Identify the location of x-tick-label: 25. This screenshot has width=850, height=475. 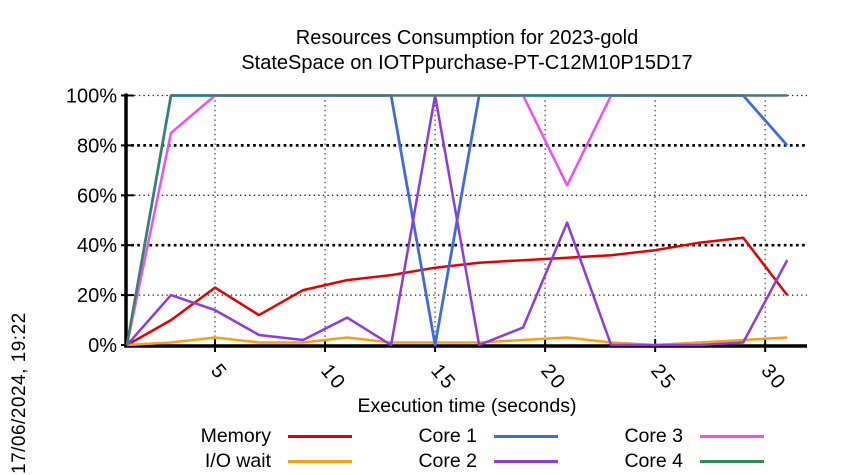
(663, 377).